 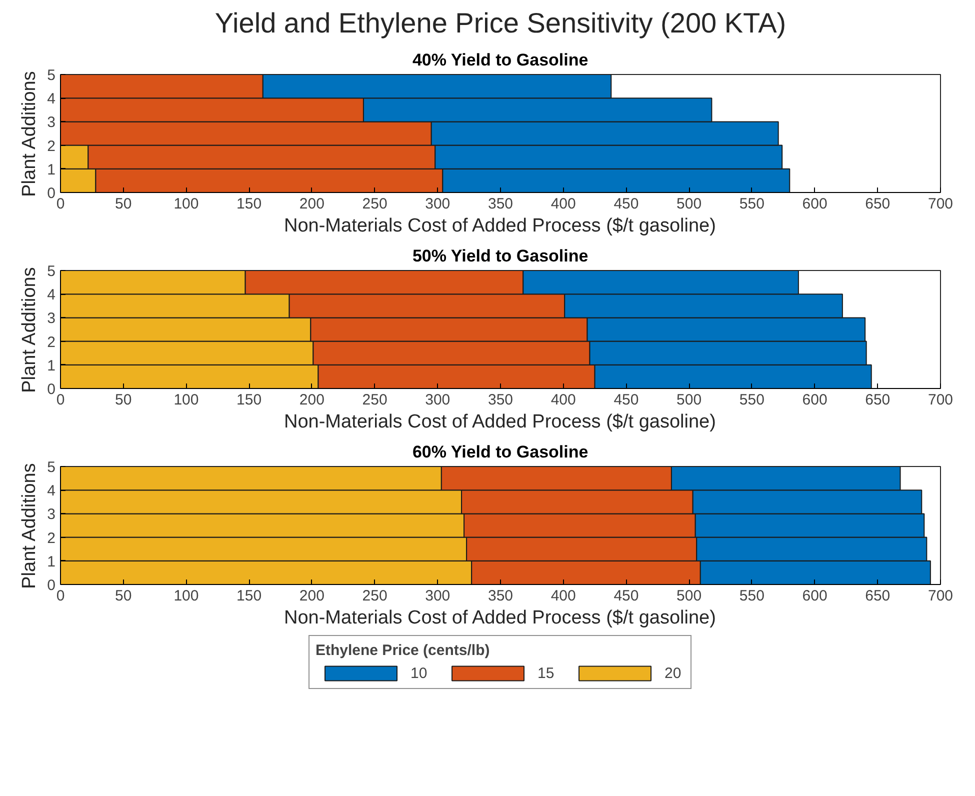 I want to click on legend-label: 15, so click(x=547, y=673).